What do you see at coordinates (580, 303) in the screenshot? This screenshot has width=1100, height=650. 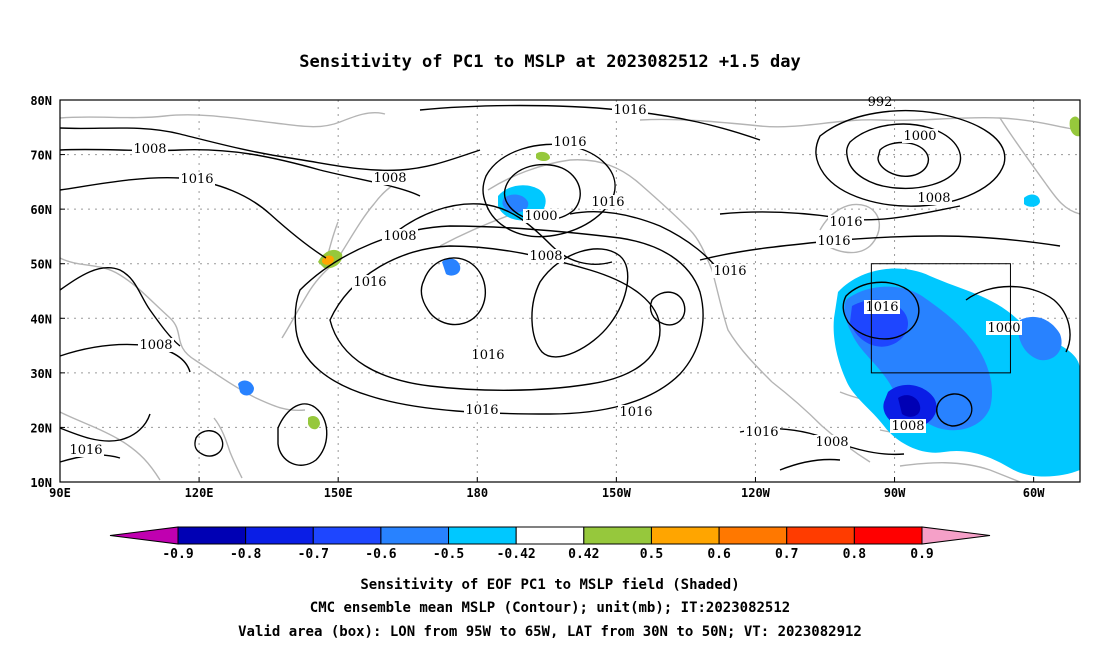 I see `contour-high-inner-east` at bounding box center [580, 303].